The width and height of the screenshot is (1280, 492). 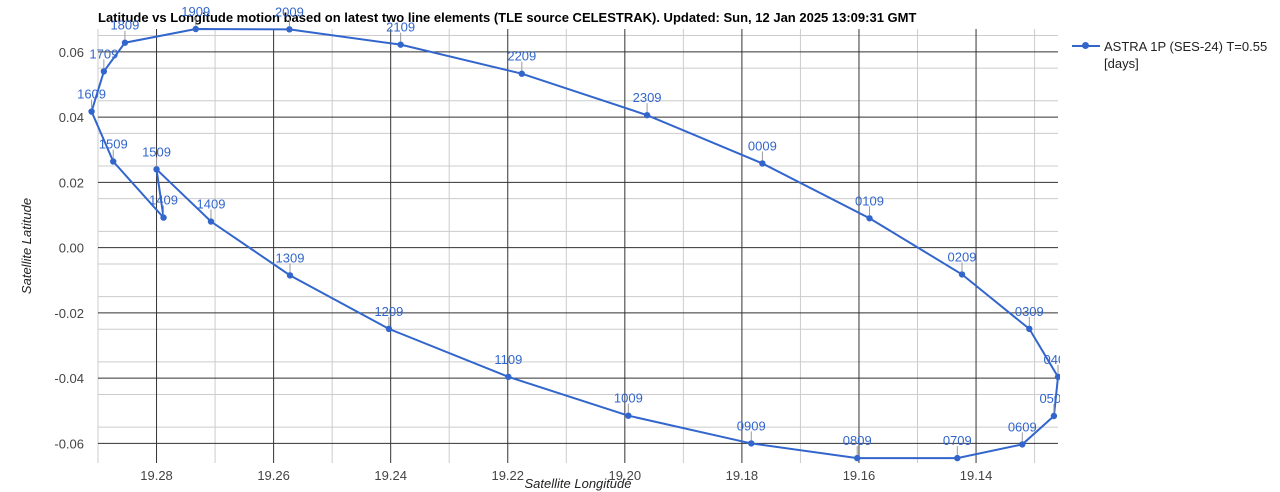 I want to click on y-axis-title: Satellite Latitude, so click(x=26, y=246).